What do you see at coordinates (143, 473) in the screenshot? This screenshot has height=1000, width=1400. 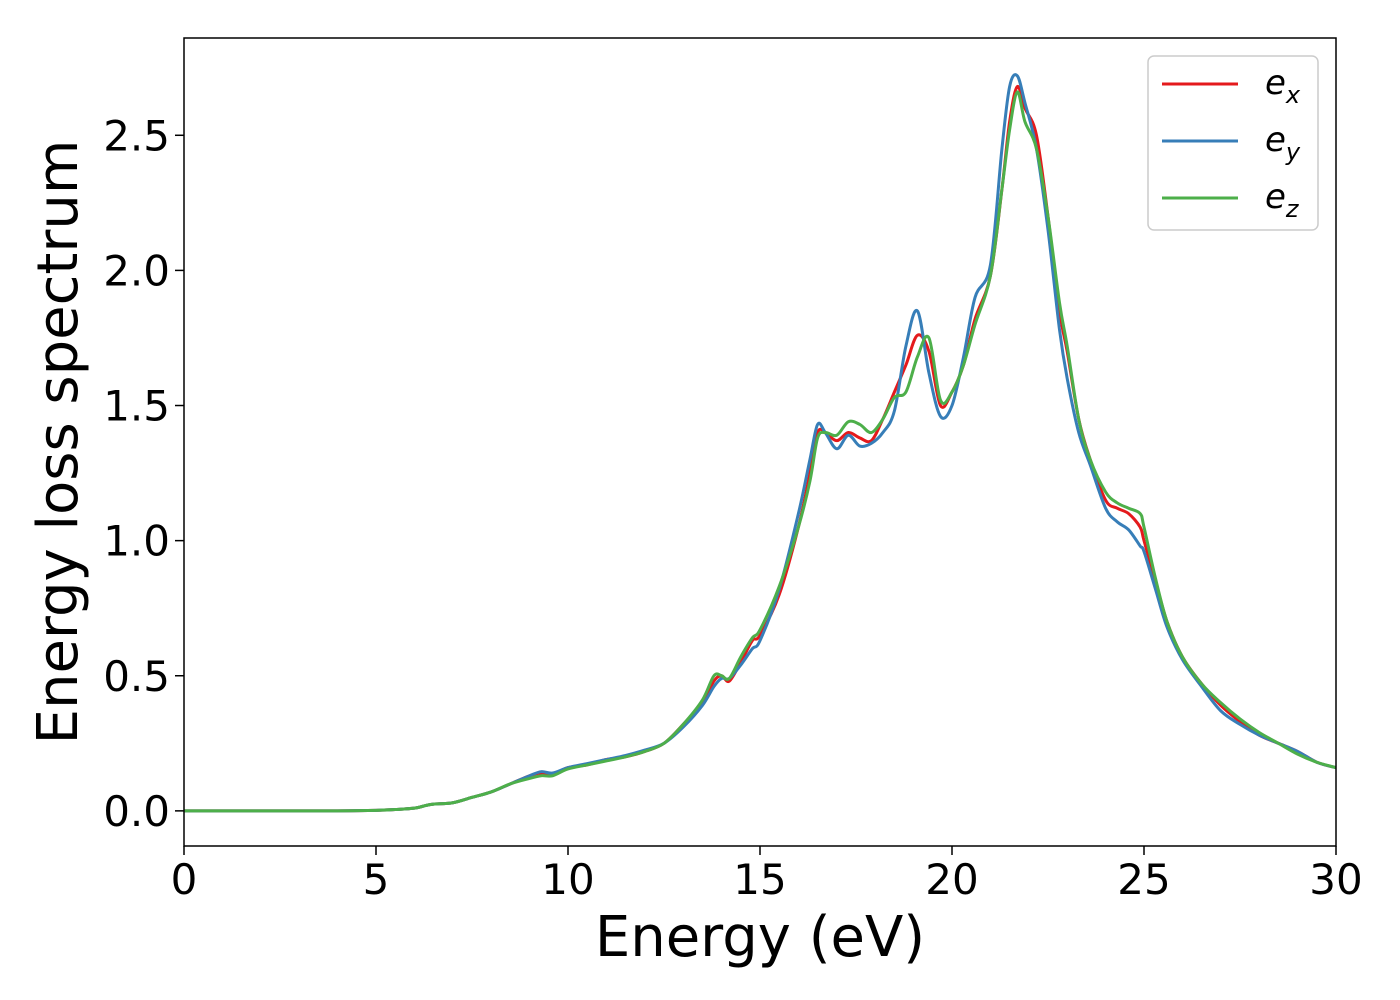 I see `y-axis-ticks: 0.0 0.5 1.0 1.5 2.0 2.5` at bounding box center [143, 473].